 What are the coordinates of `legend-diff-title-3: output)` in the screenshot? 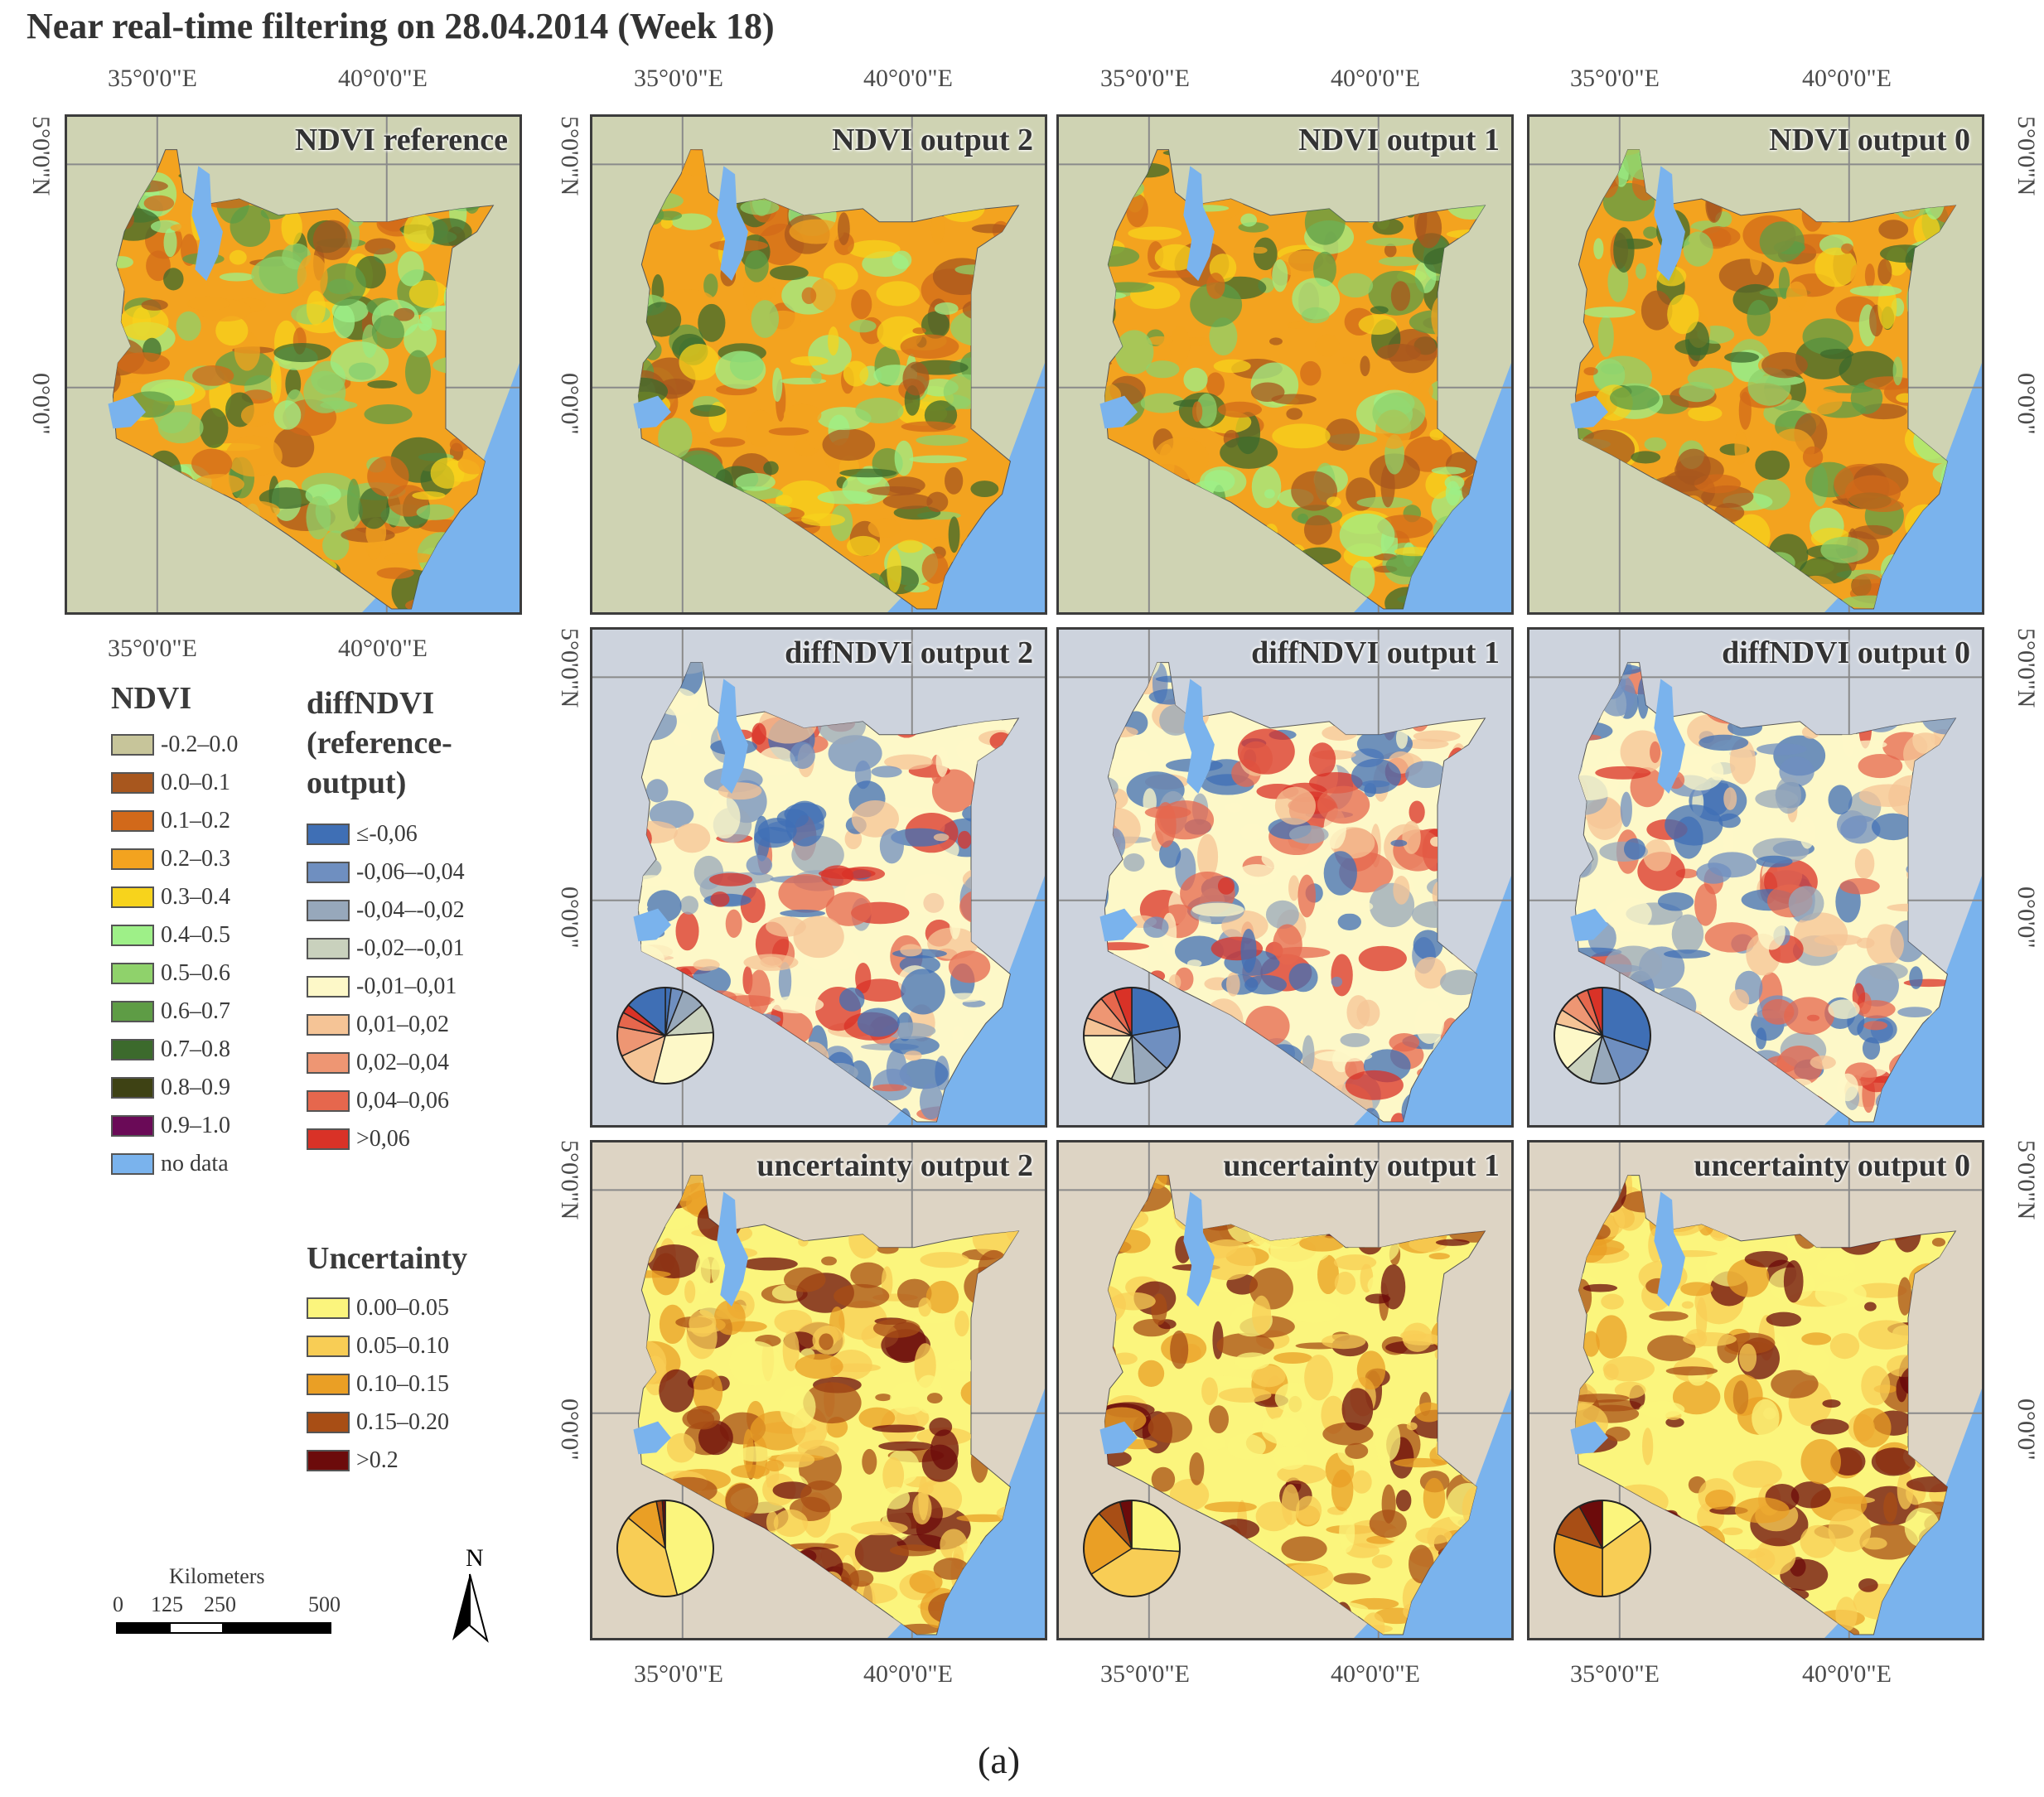 It's located at (357, 783).